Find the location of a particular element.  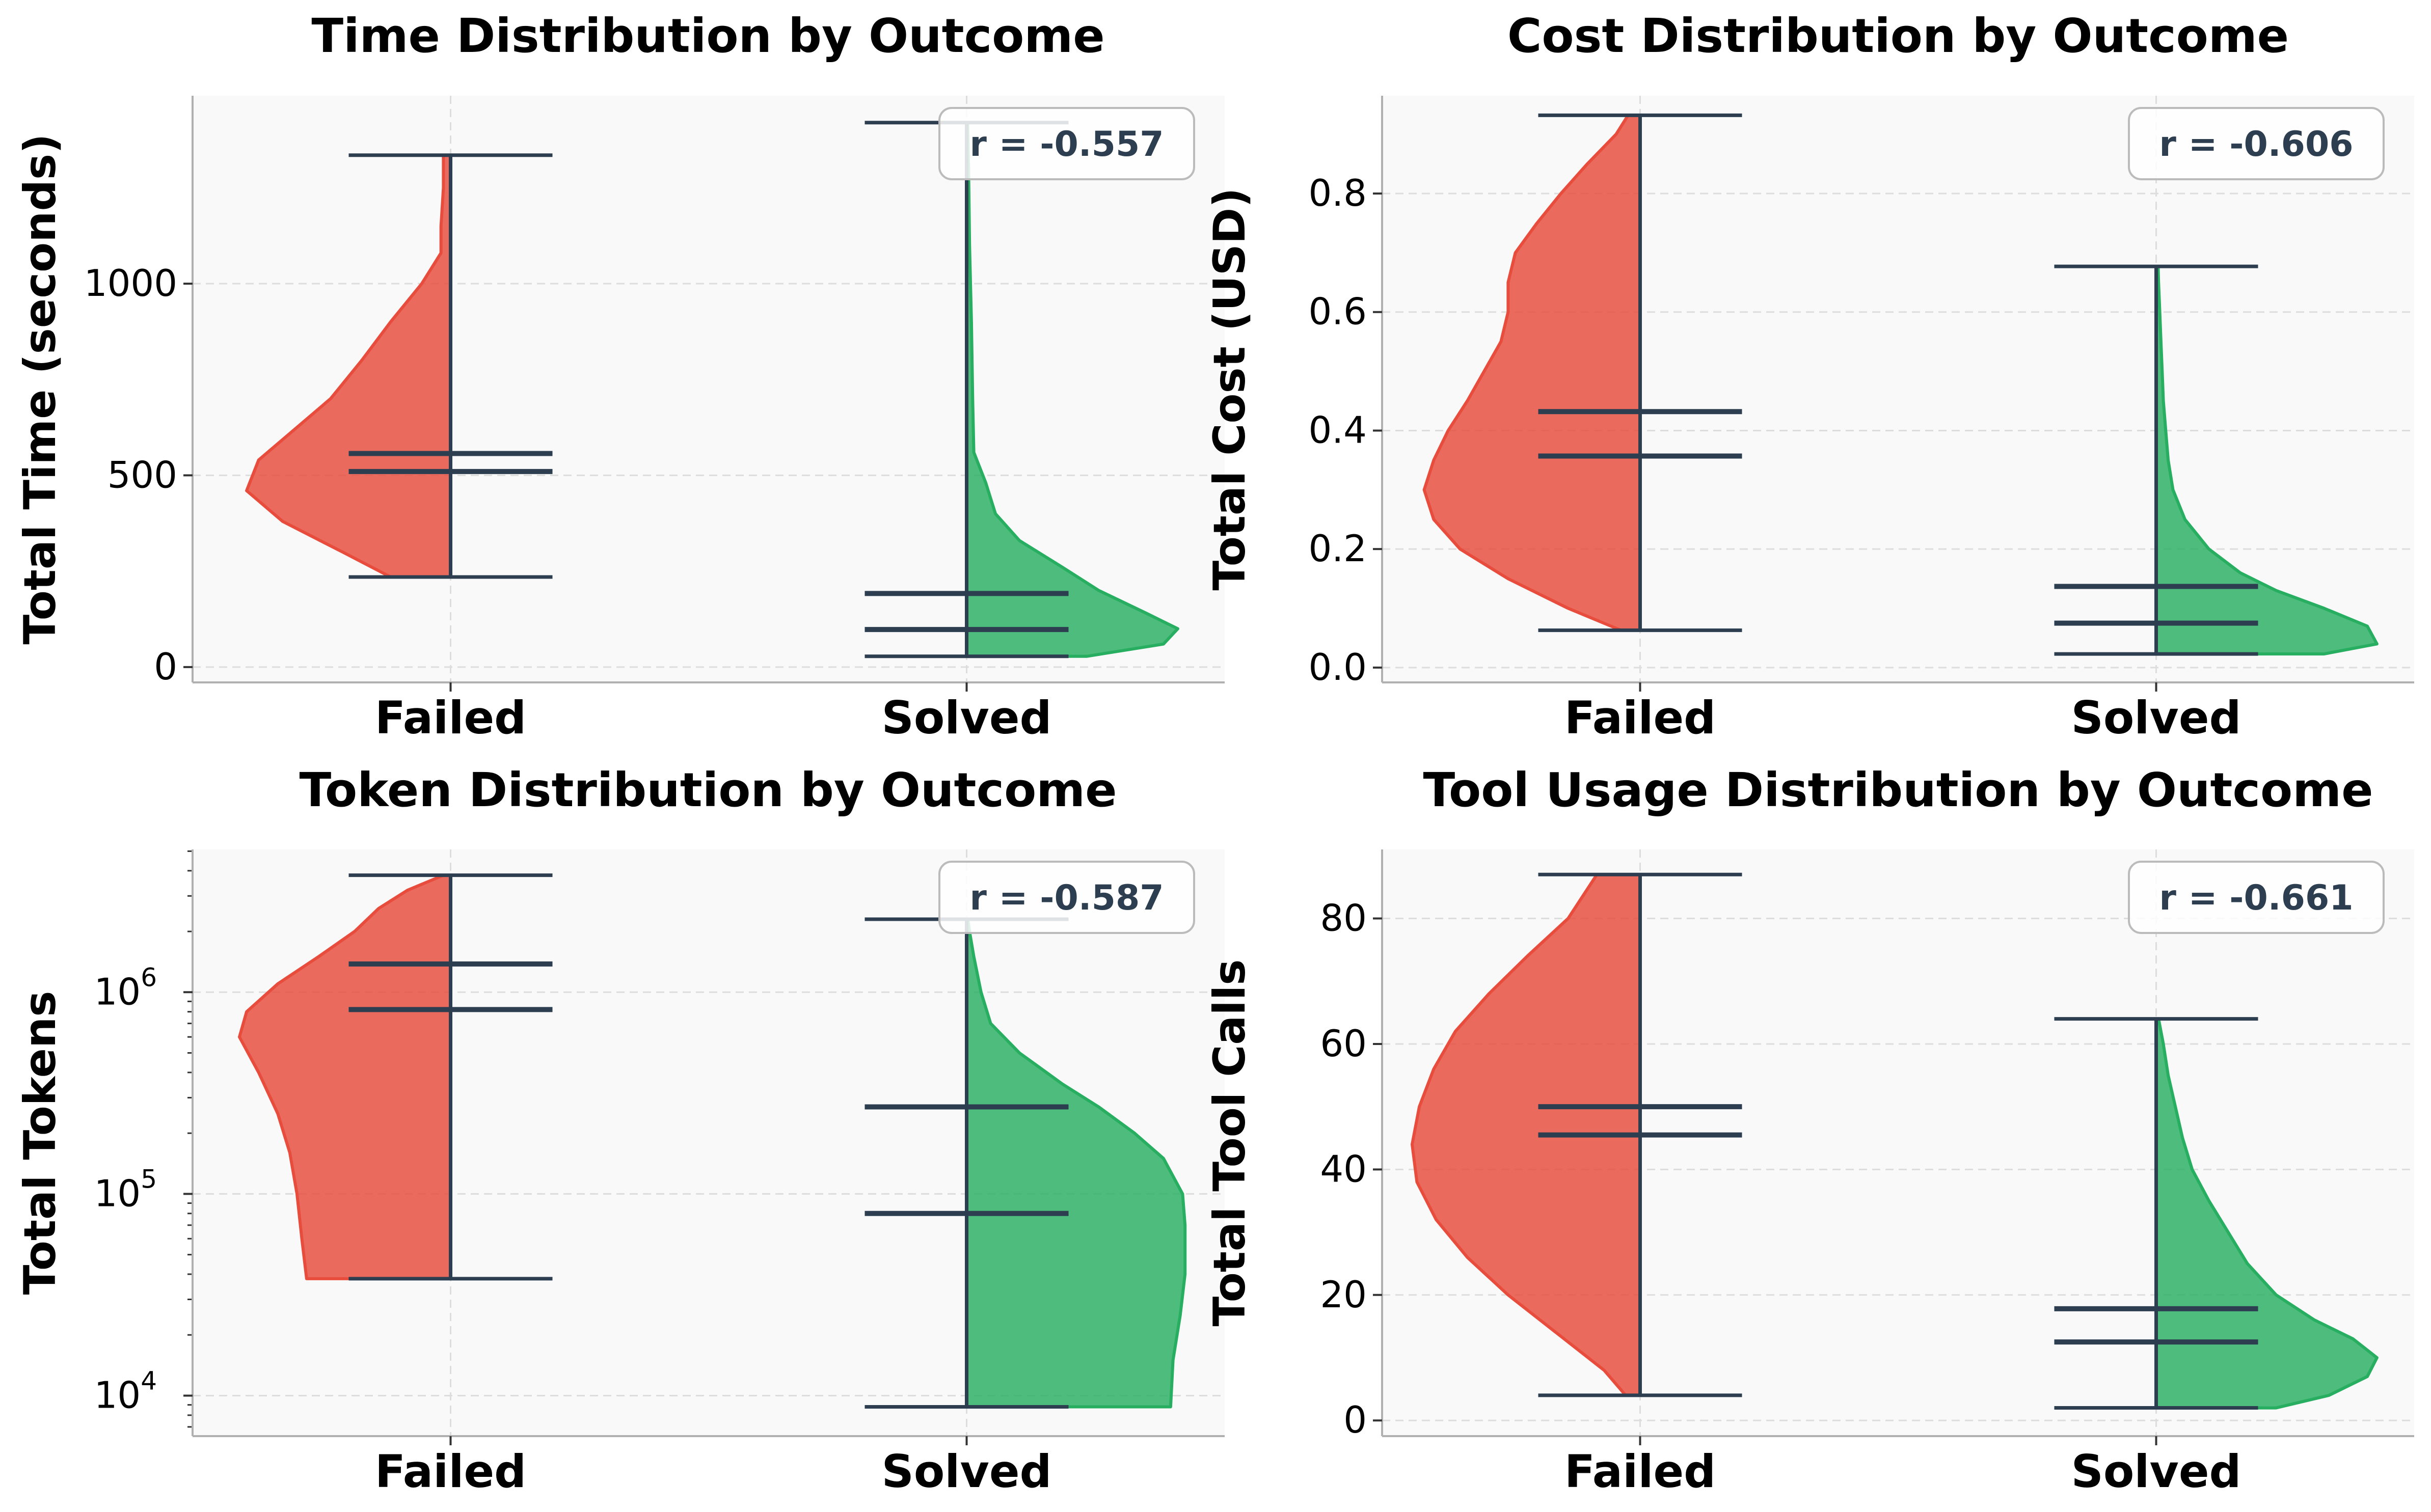

correlation-label: r = -0.587 is located at coordinates (1066, 898).